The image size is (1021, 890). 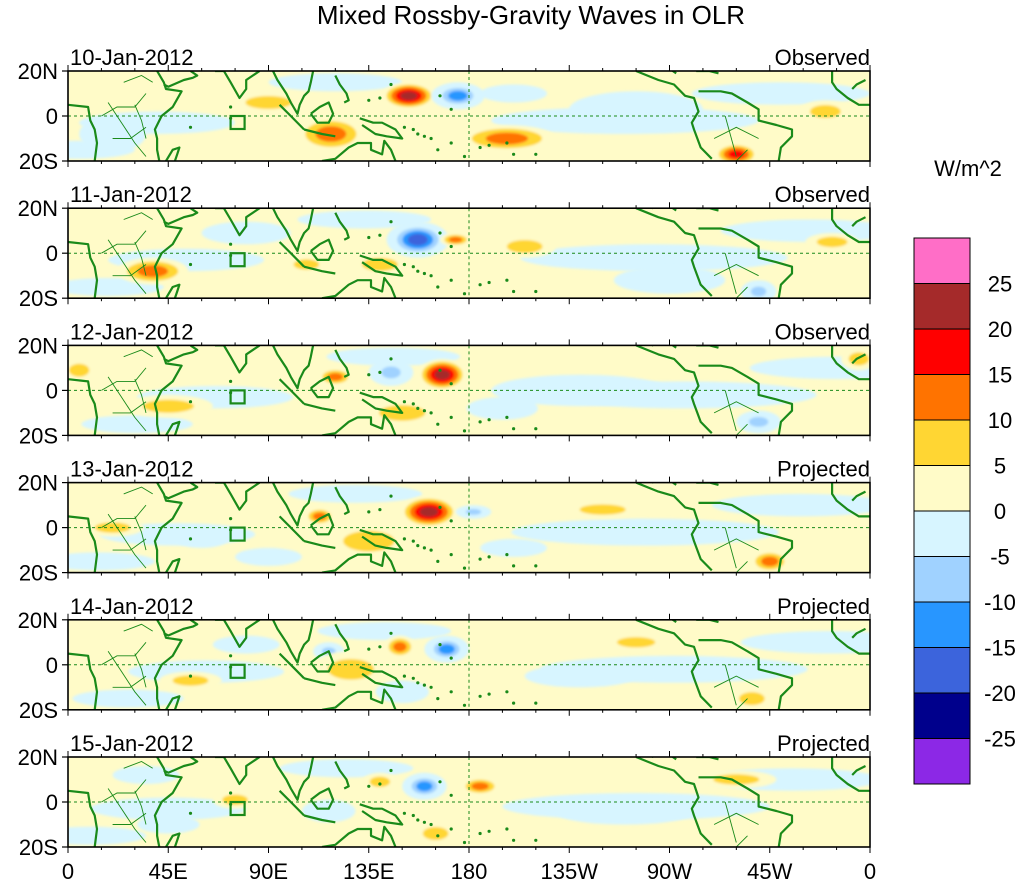 What do you see at coordinates (942, 761) in the screenshot?
I see `colorbar-swatch` at bounding box center [942, 761].